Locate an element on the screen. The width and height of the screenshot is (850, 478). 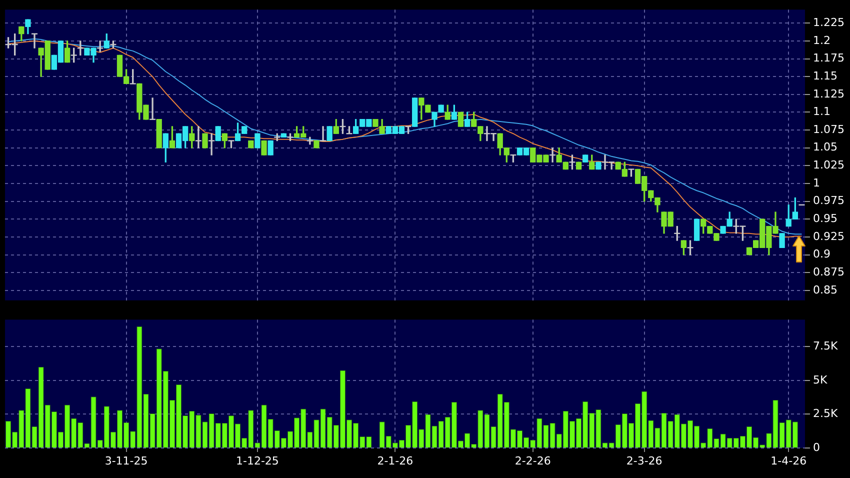
y-tick-label: 0 is located at coordinates (816, 447).